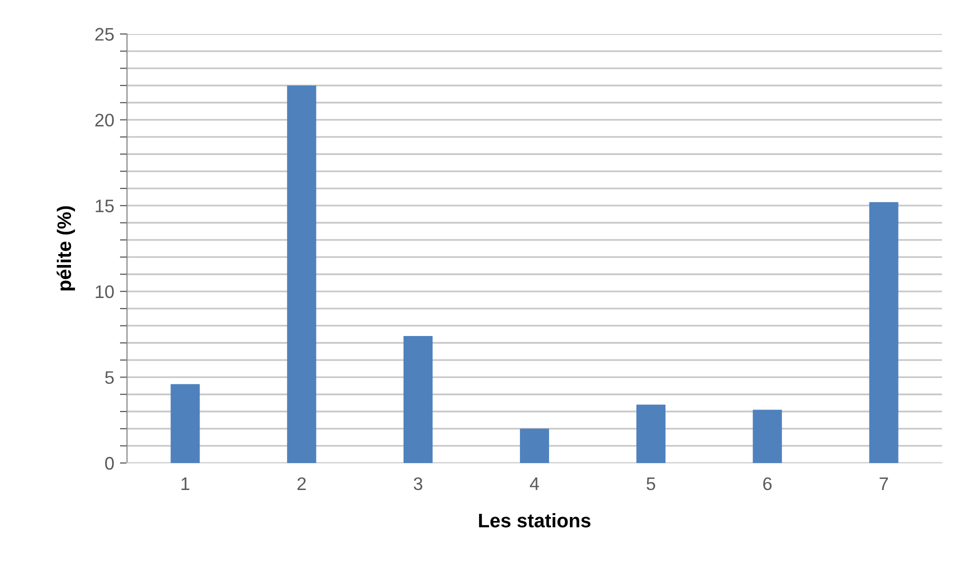 The height and width of the screenshot is (581, 958). I want to click on x-tick-label: 7, so click(884, 484).